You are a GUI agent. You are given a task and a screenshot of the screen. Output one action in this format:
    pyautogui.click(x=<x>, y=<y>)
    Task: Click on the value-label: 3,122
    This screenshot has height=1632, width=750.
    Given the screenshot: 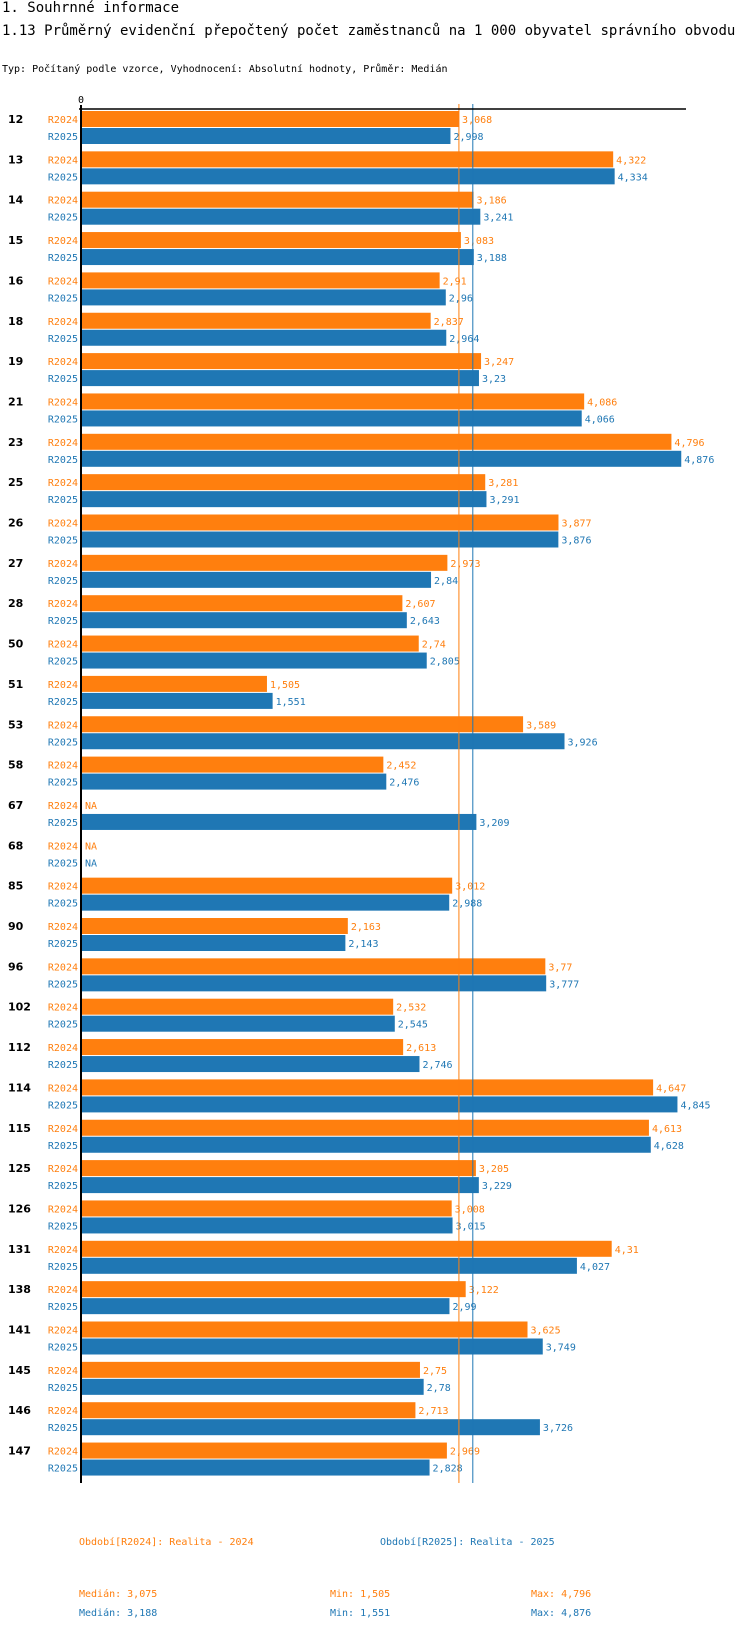 What is the action you would take?
    pyautogui.click(x=484, y=1290)
    